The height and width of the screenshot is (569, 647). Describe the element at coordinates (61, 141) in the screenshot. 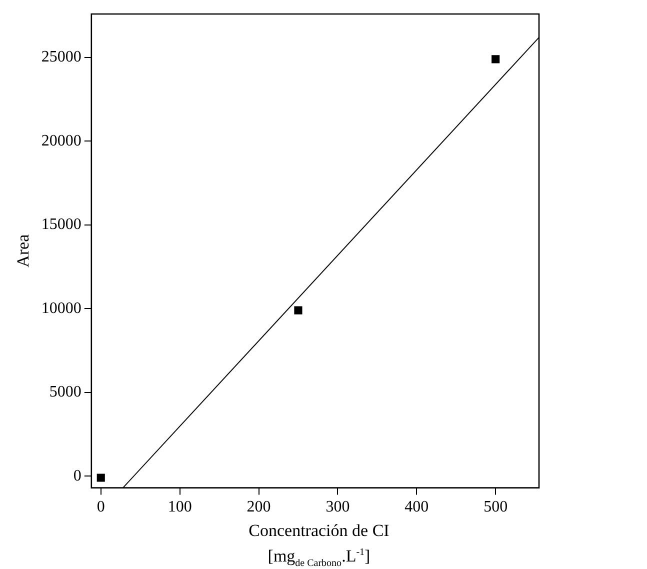

I see `y-tick-label: 20000` at that location.